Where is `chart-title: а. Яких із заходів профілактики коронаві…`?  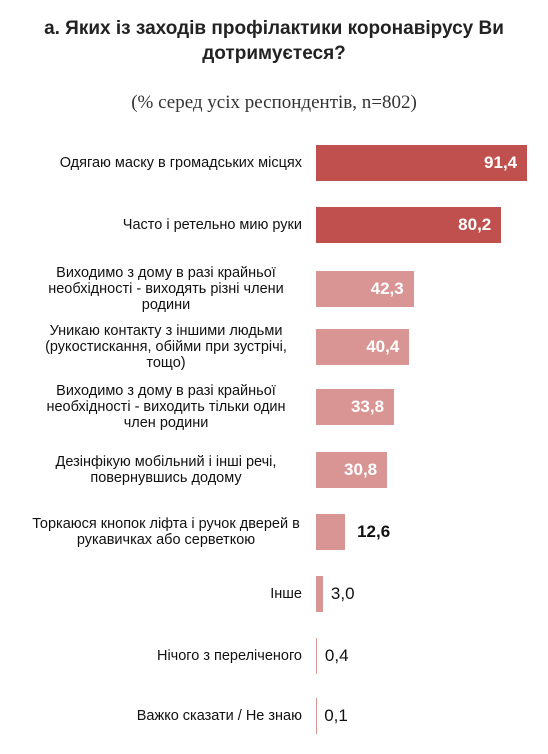
chart-title: а. Яких із заходів профілактики коронаві… is located at coordinates (274, 41).